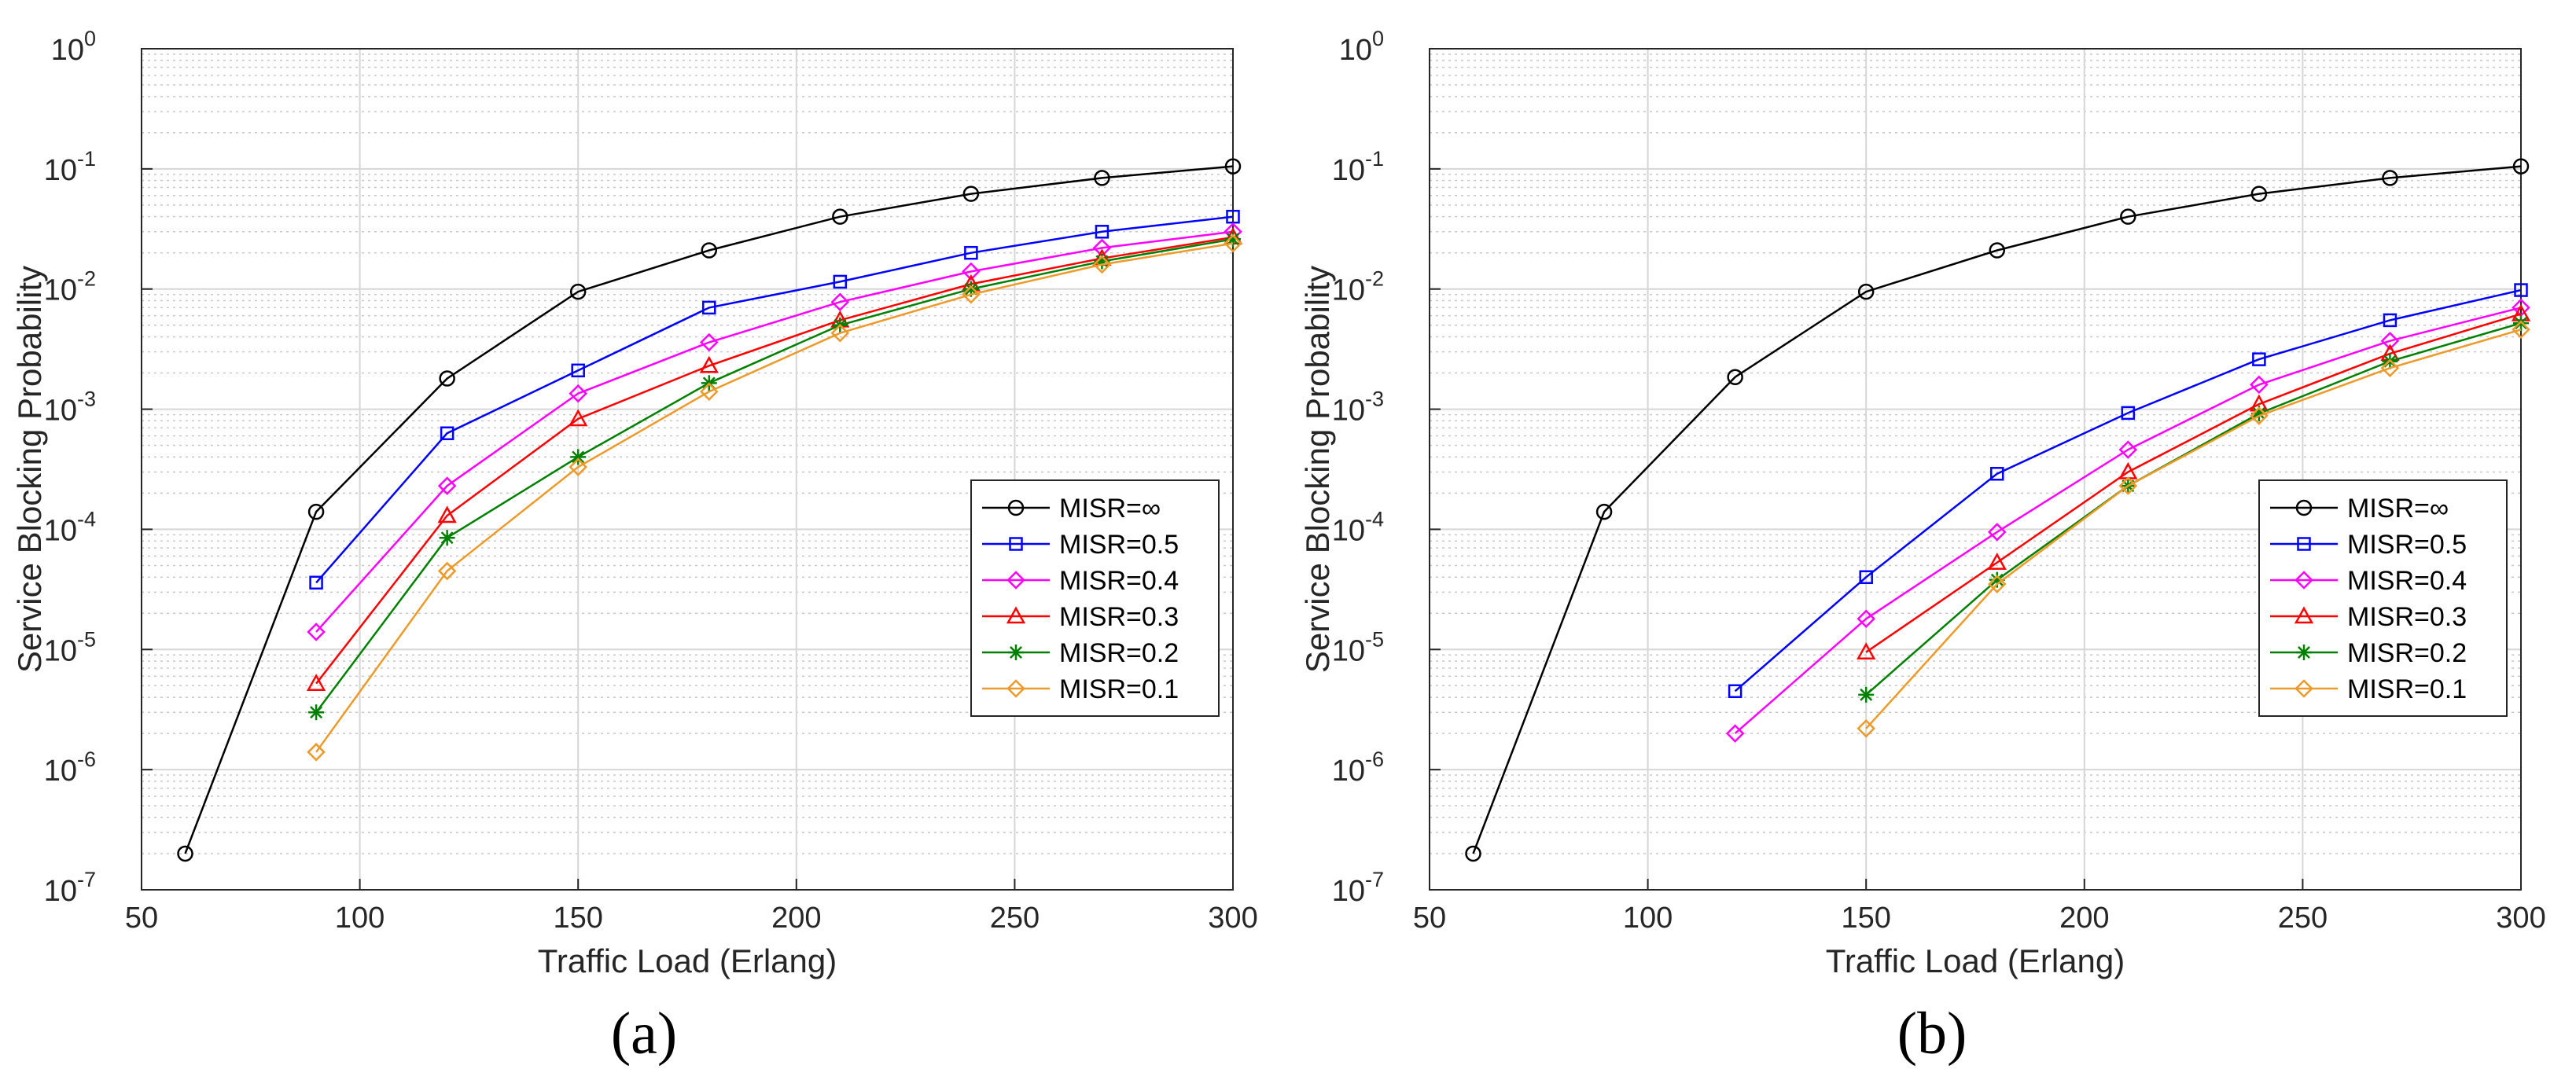 The height and width of the screenshot is (1091, 2576). I want to click on chart-0-x-tick-label: 300, so click(1232, 918).